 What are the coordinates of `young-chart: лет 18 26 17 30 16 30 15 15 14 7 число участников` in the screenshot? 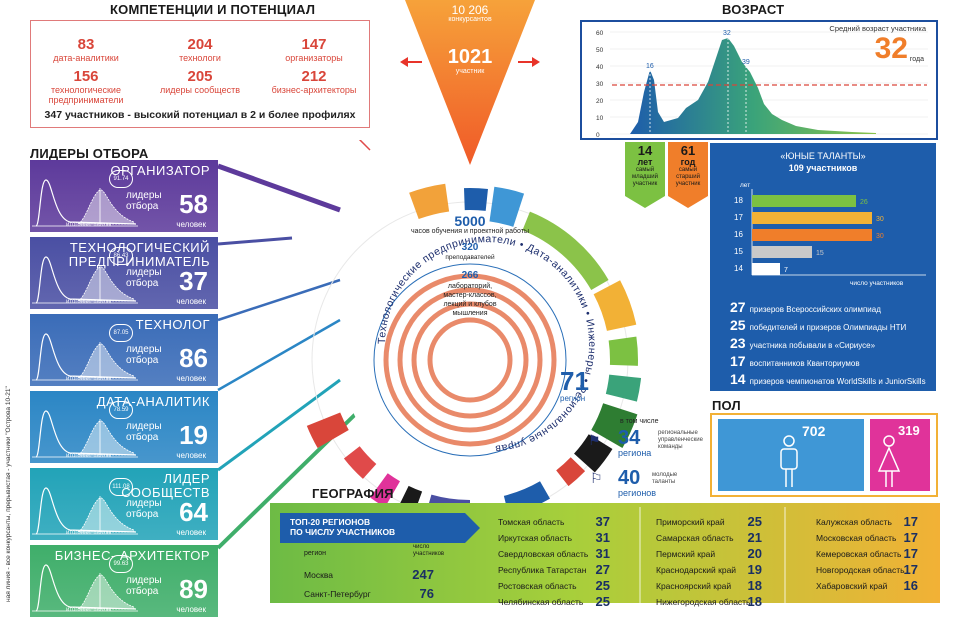 It's located at (830, 234).